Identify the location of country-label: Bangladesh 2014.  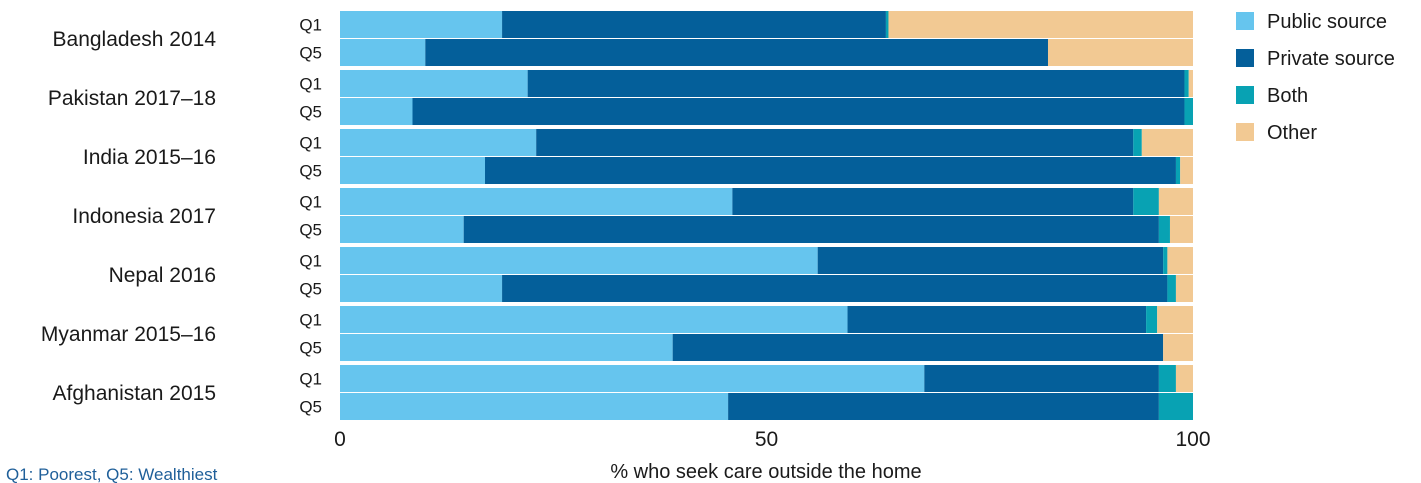
(135, 39).